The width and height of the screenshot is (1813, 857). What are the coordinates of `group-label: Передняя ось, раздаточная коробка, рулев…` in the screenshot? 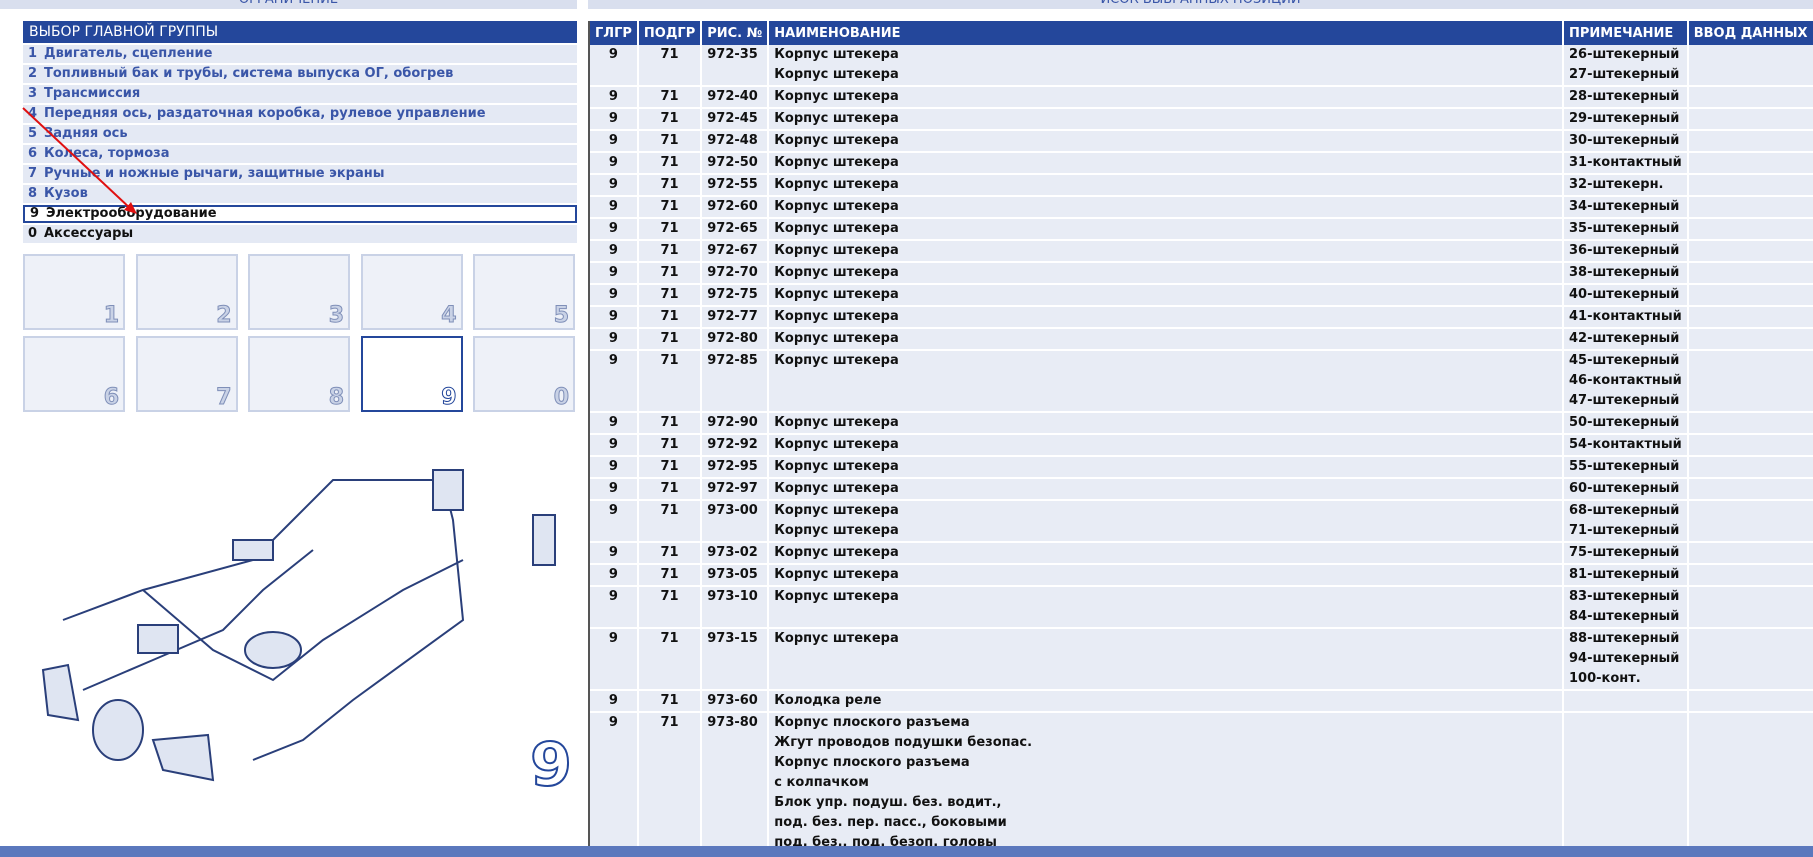 It's located at (265, 113).